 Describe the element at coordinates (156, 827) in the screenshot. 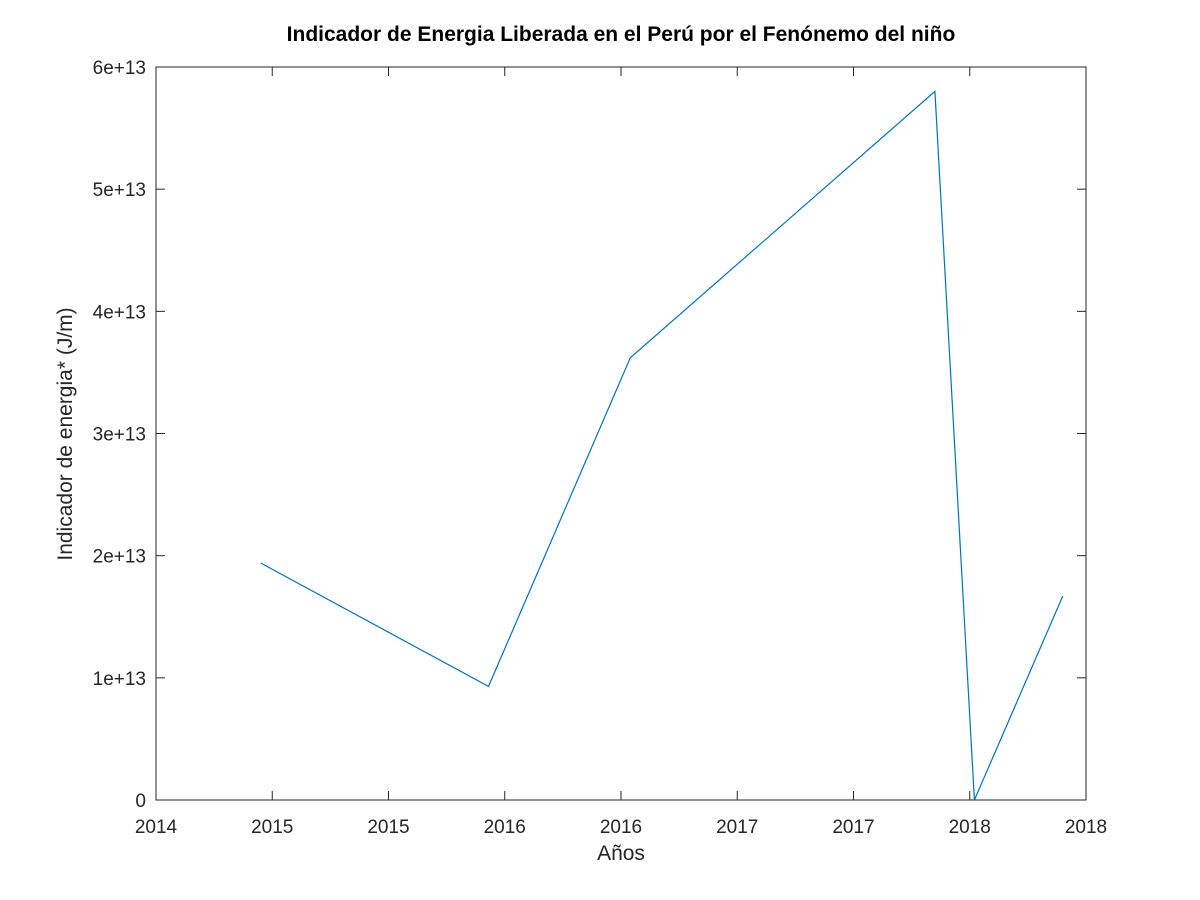

I see `x-tick-label: 2014` at that location.